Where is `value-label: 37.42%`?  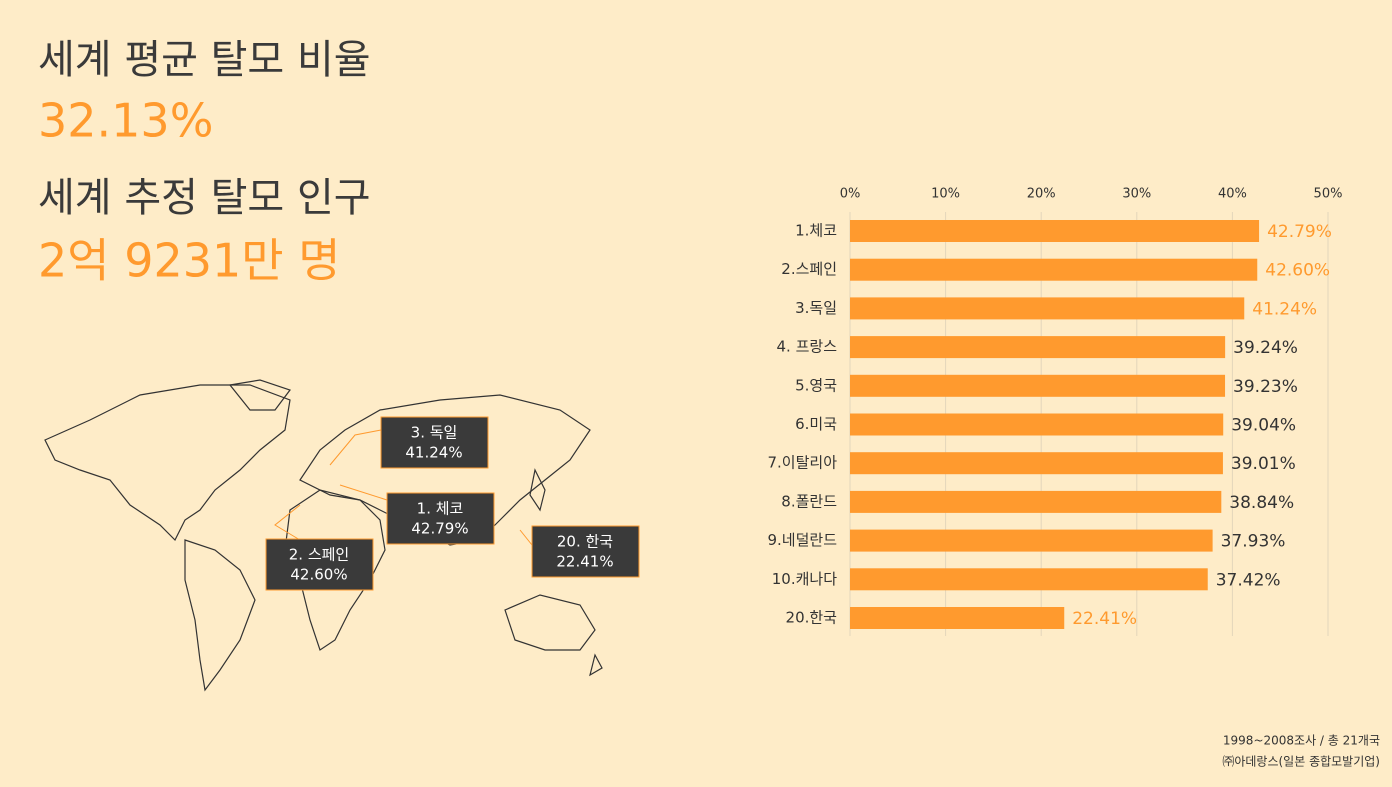
value-label: 37.42% is located at coordinates (1248, 580).